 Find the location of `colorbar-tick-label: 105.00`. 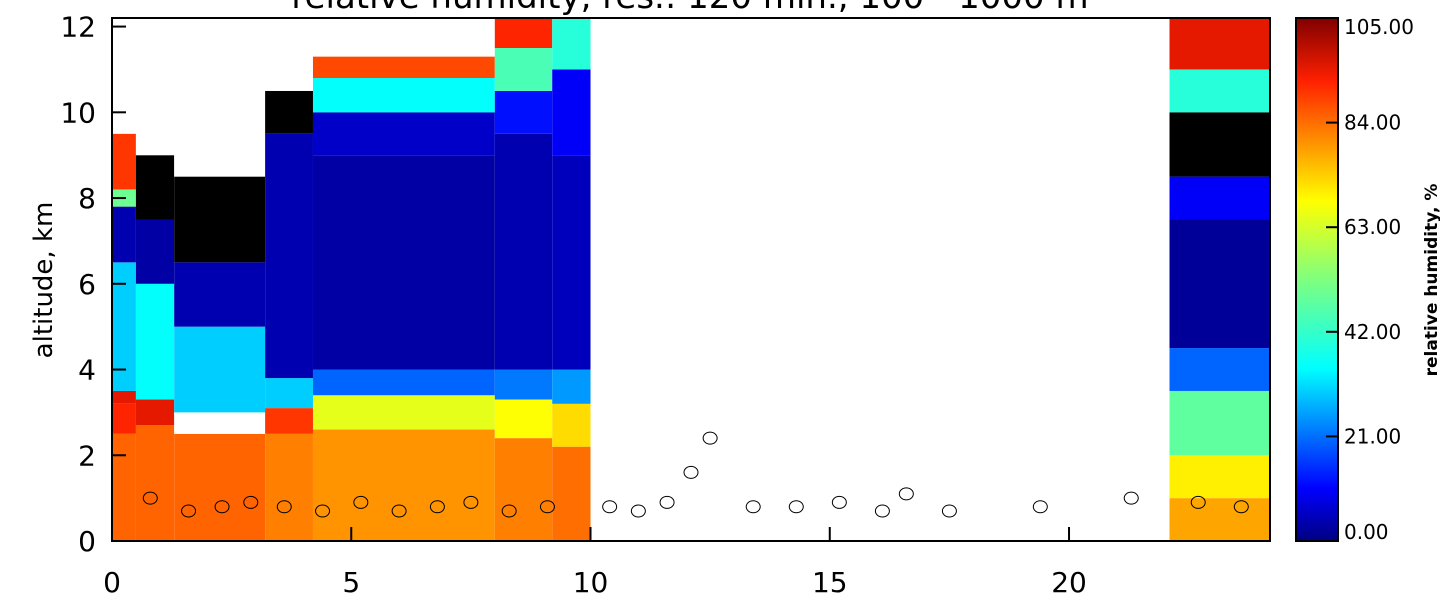

colorbar-tick-label: 105.00 is located at coordinates (1379, 27).